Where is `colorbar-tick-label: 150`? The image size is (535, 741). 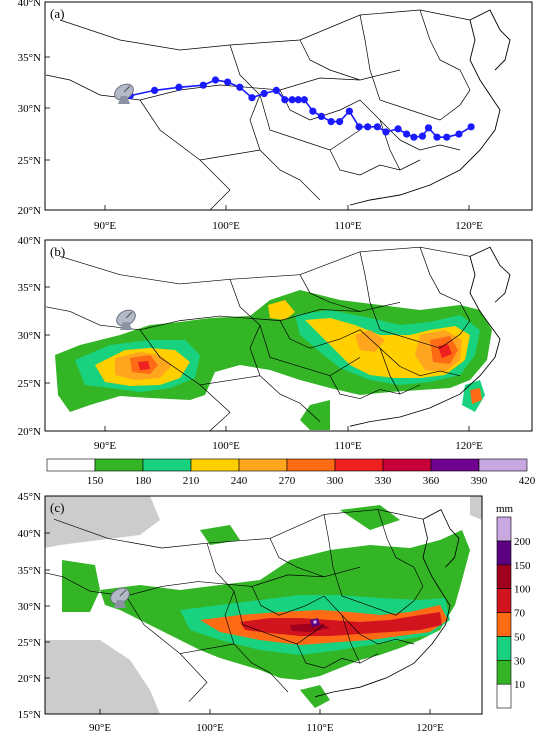
colorbar-tick-label: 150 is located at coordinates (95, 481).